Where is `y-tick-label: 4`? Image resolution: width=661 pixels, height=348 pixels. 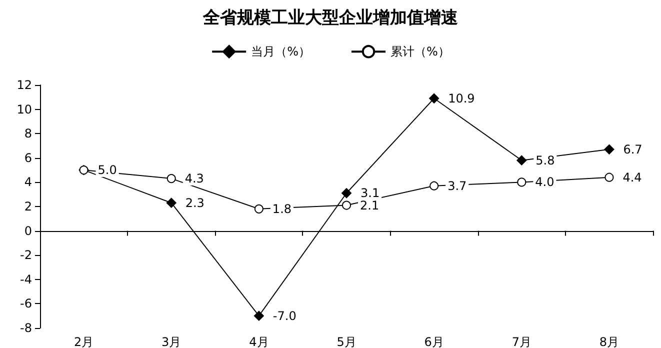 y-tick-label: 4 is located at coordinates (28, 182).